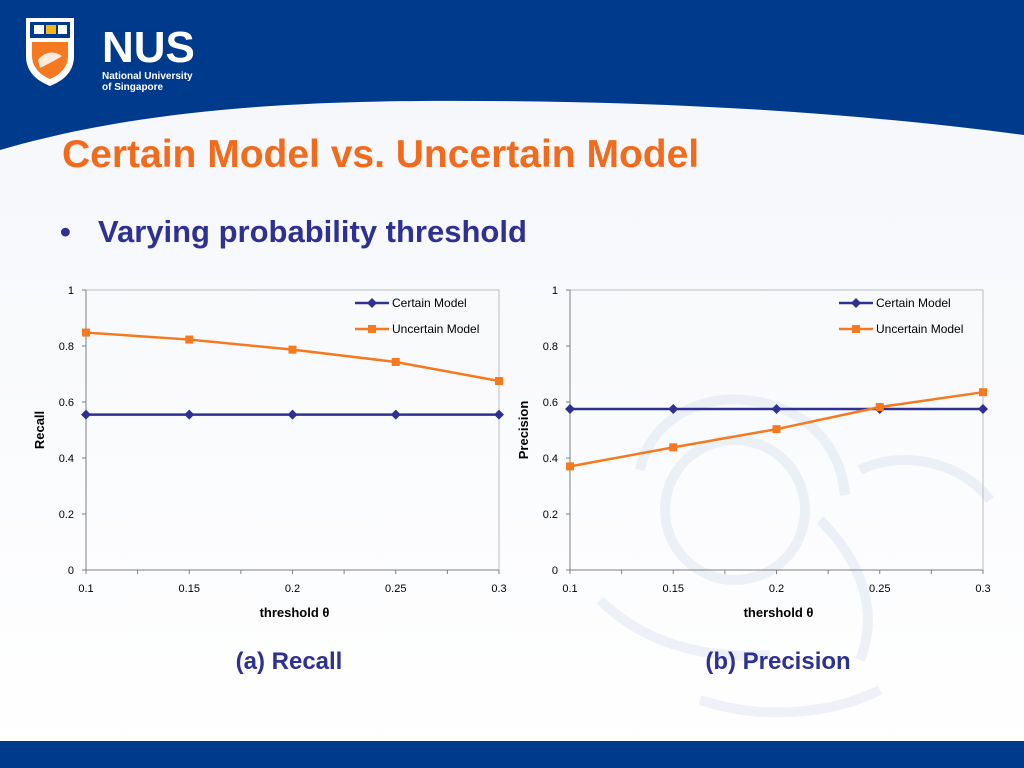 The image size is (1024, 768). Describe the element at coordinates (512, 754) in the screenshot. I see `footer-bar` at that location.